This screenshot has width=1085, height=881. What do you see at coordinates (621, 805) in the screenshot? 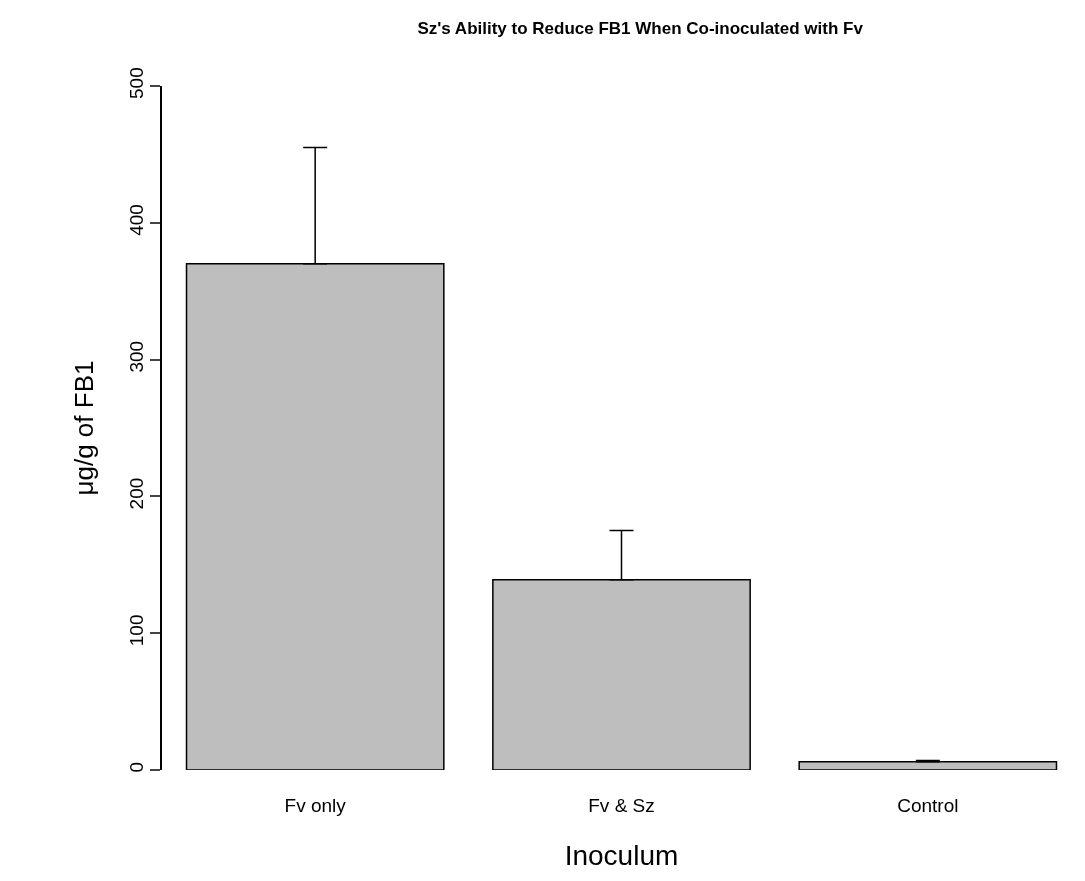
I see `x-tick-label: Fv & Sz` at bounding box center [621, 805].